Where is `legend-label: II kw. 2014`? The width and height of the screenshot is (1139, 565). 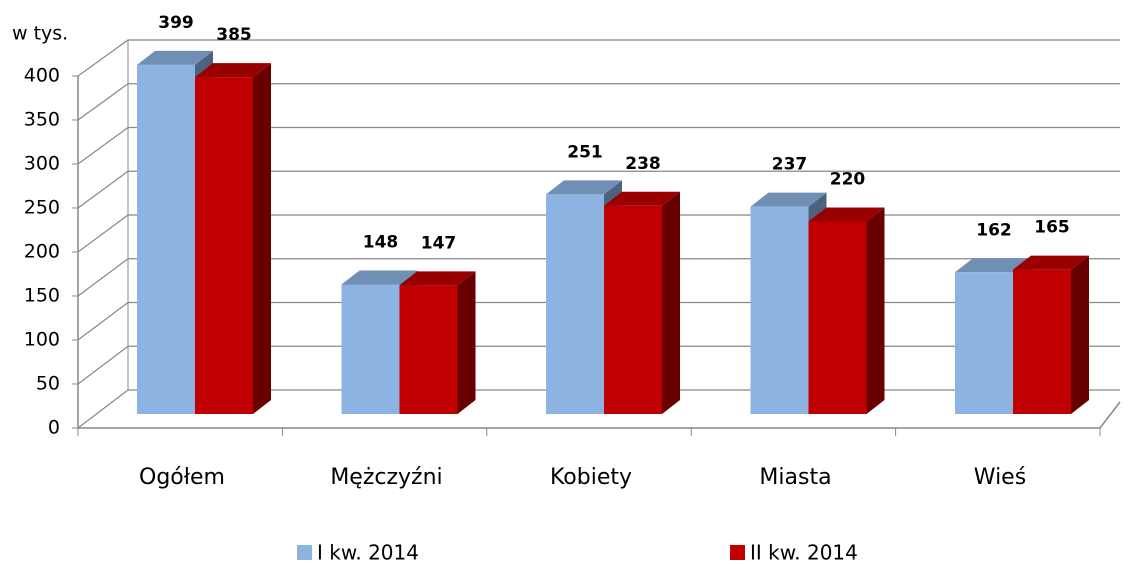 legend-label: II kw. 2014 is located at coordinates (804, 553).